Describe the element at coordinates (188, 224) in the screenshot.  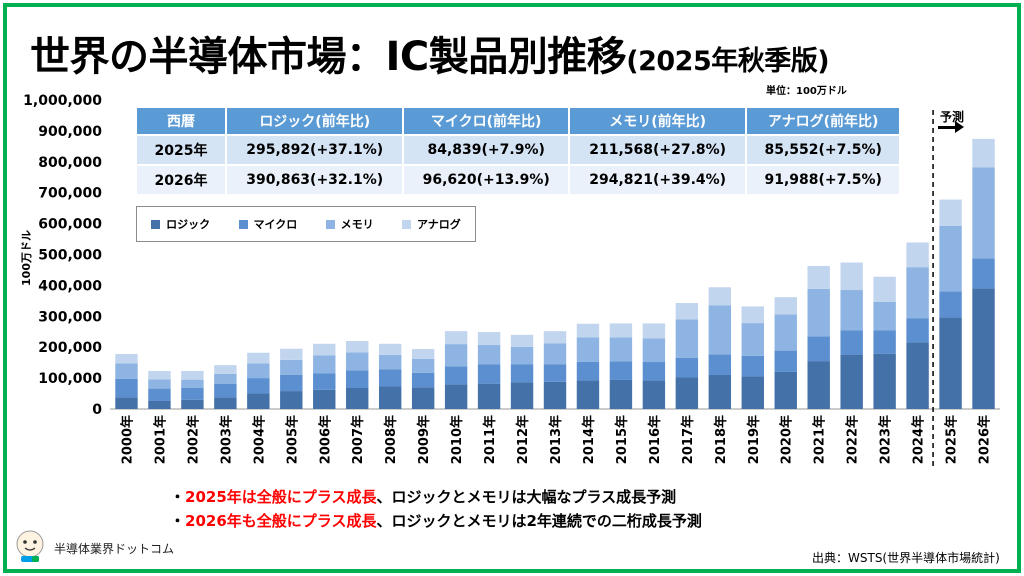
I see `legend-label: ロジック` at that location.